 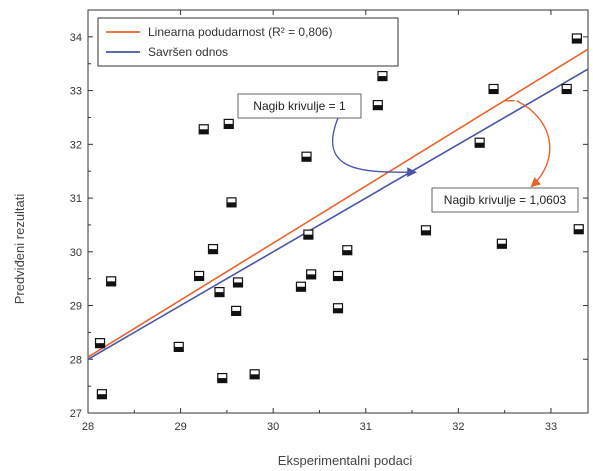 I want to click on x-tick-label: 32, so click(x=458, y=427).